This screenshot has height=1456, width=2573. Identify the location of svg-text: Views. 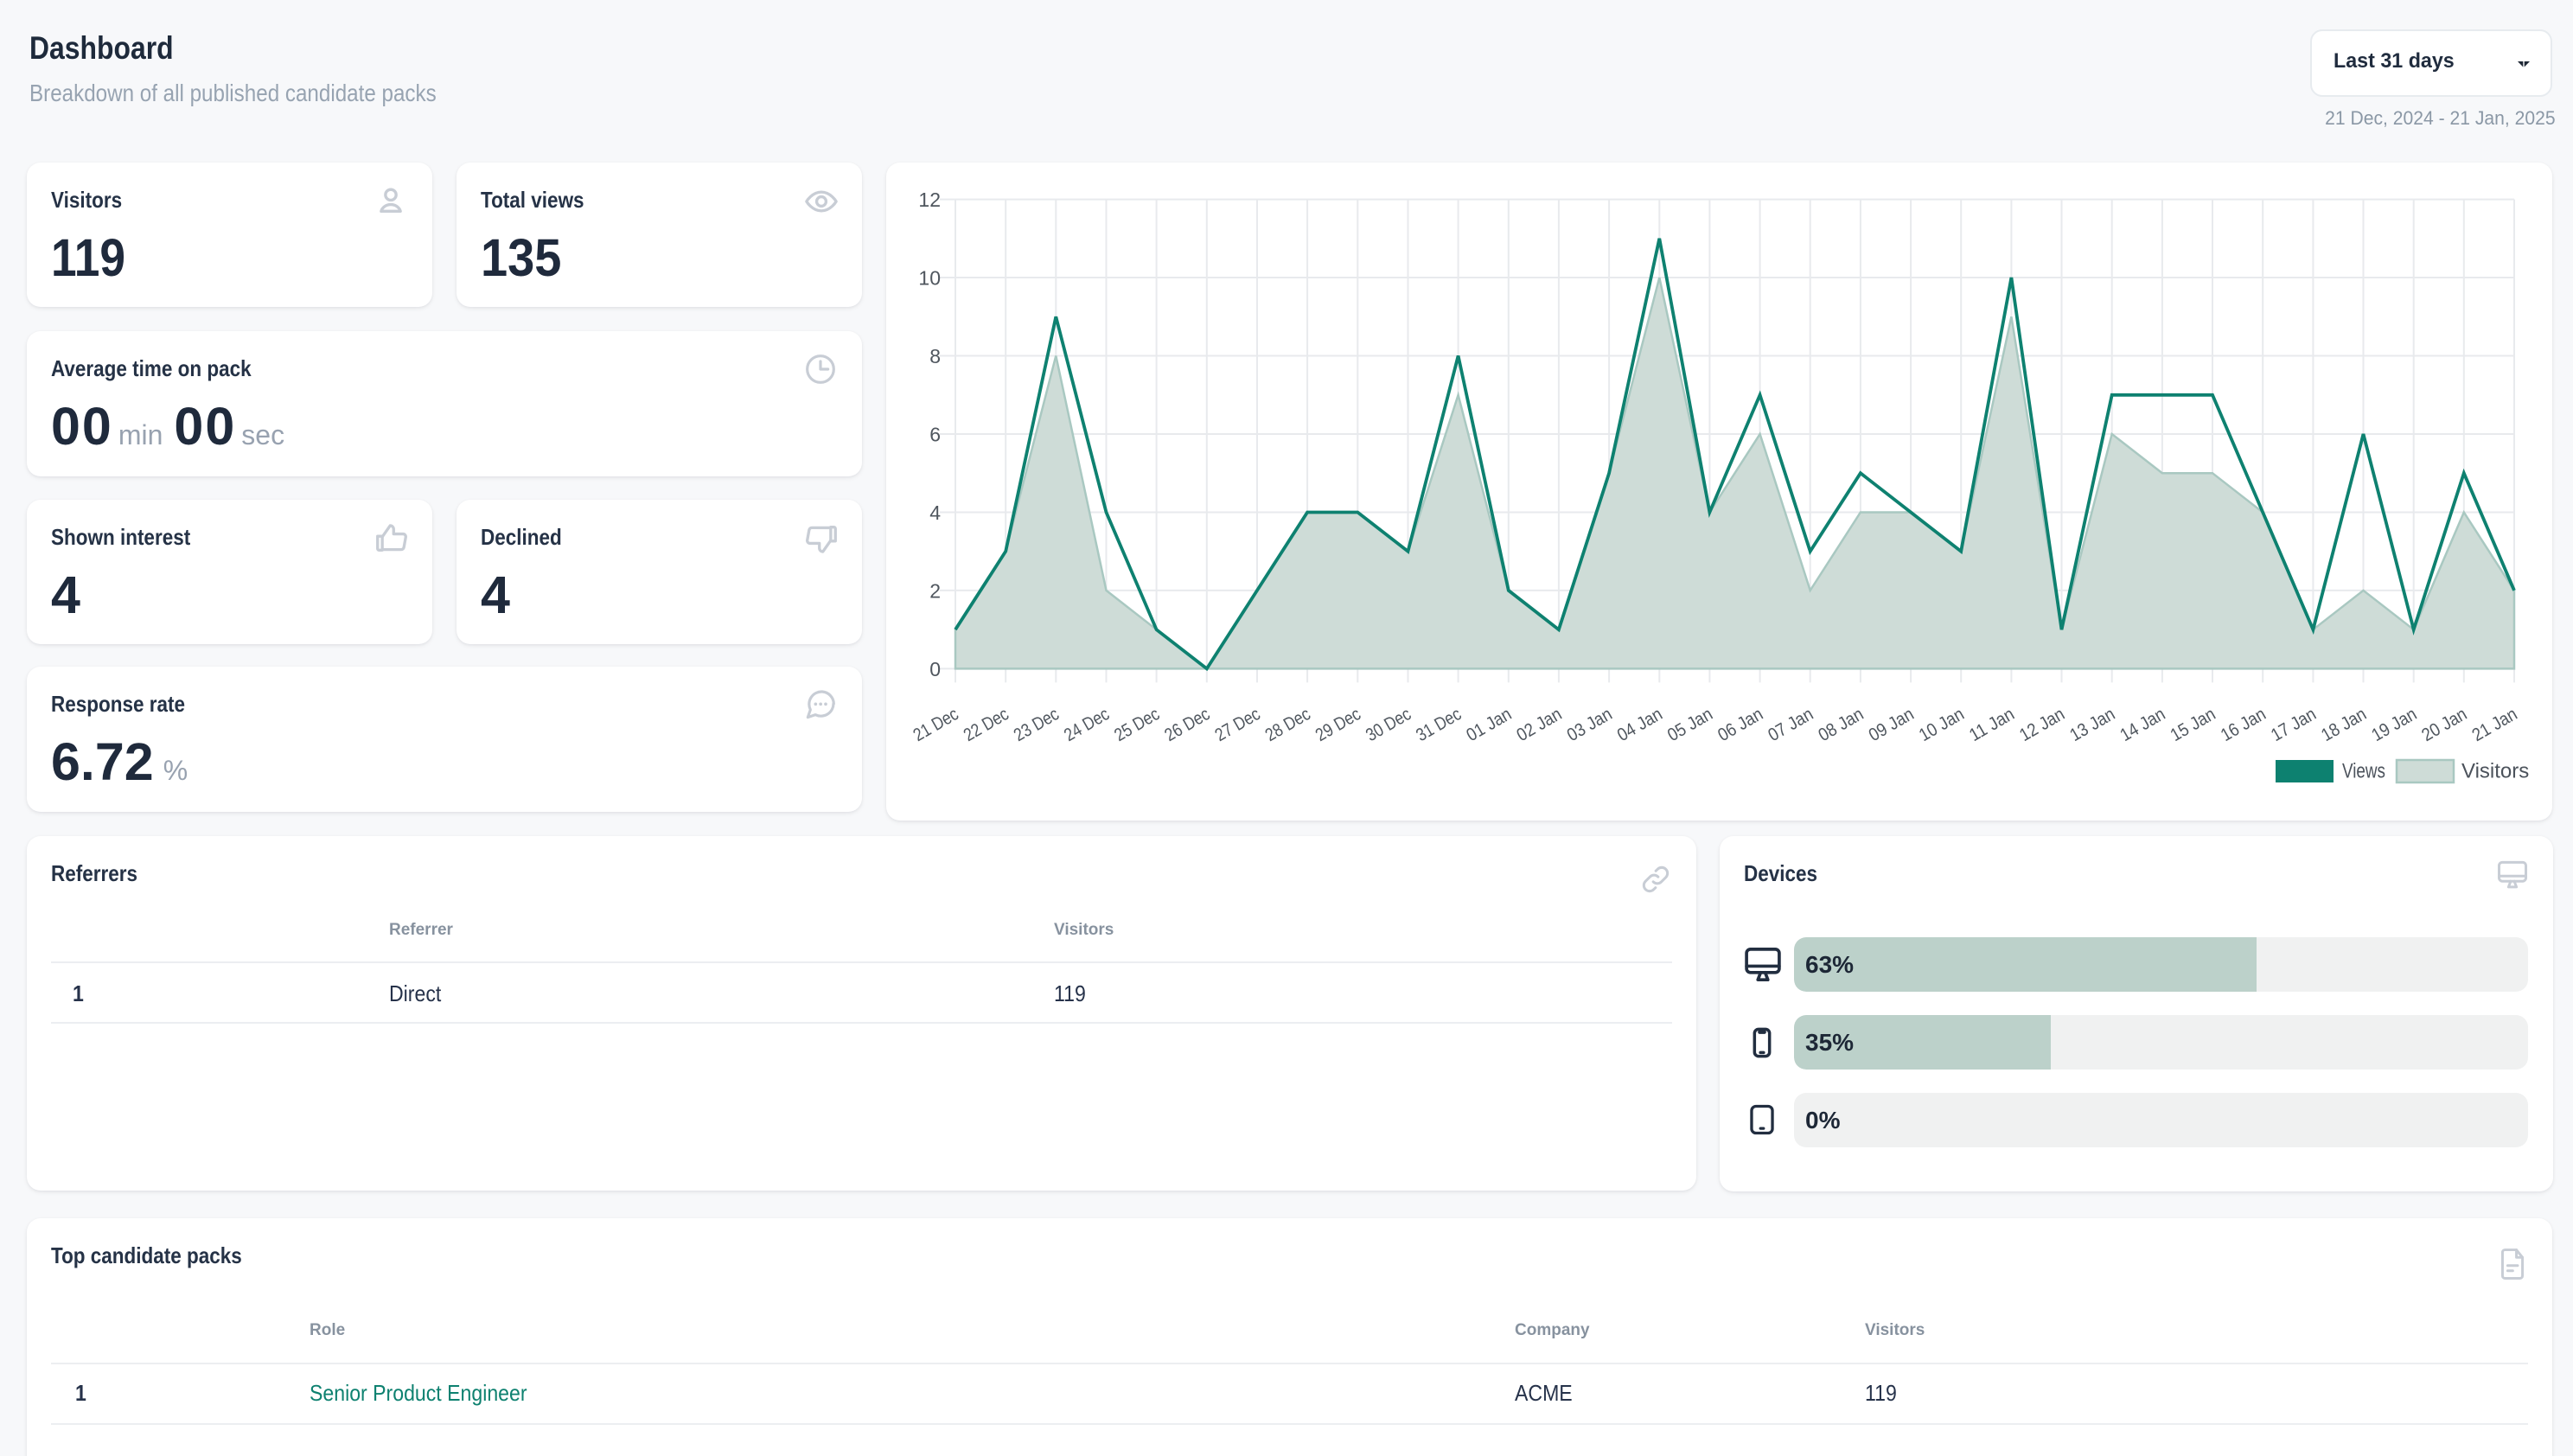
(2363, 772).